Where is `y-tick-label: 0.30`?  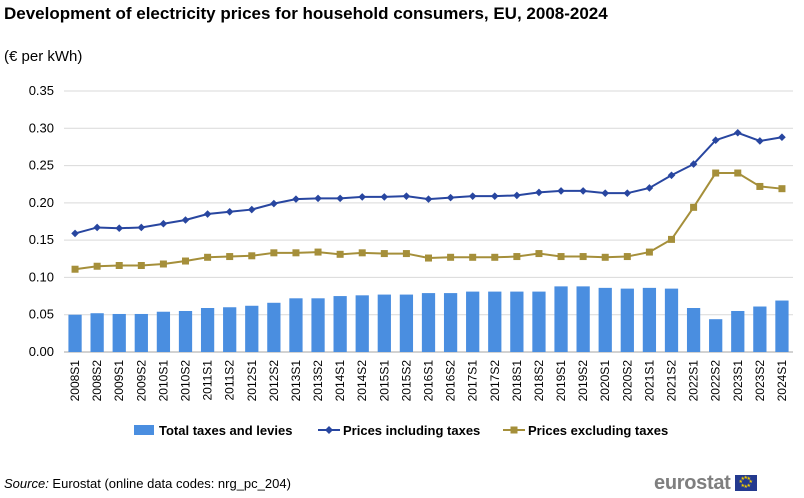 y-tick-label: 0.30 is located at coordinates (41, 127).